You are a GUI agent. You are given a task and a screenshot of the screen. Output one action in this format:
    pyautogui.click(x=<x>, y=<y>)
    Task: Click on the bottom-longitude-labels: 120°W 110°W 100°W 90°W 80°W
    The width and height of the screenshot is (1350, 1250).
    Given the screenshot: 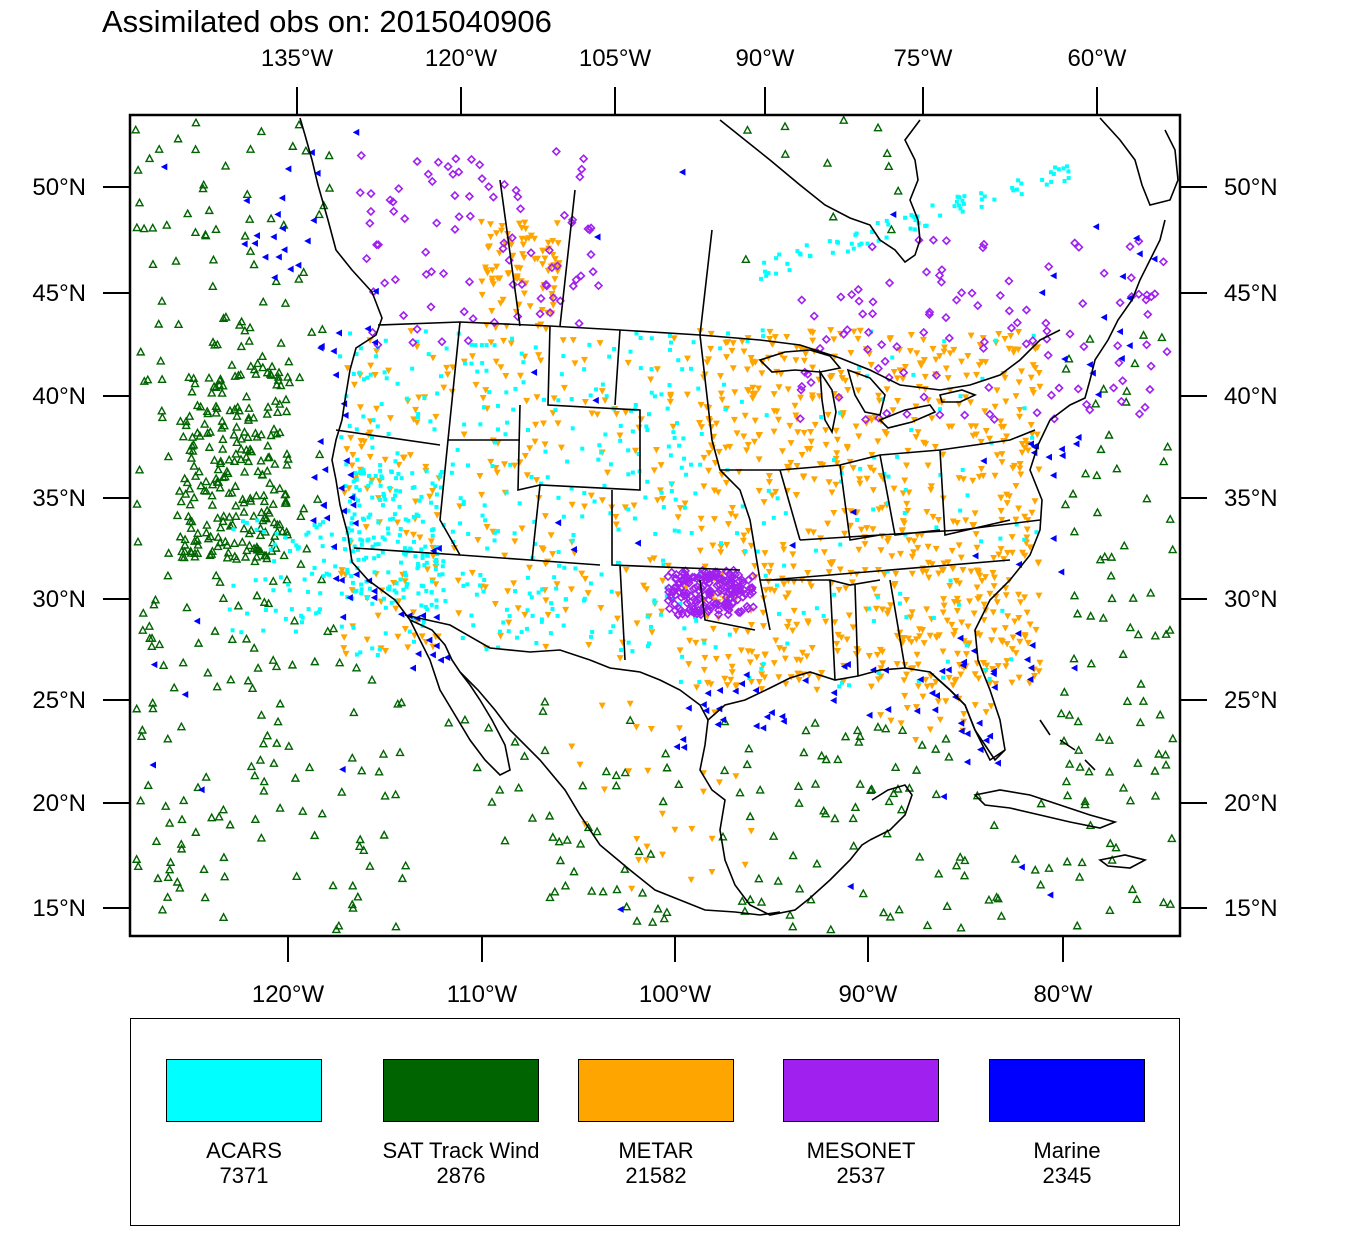 What is the action you would take?
    pyautogui.click(x=672, y=994)
    